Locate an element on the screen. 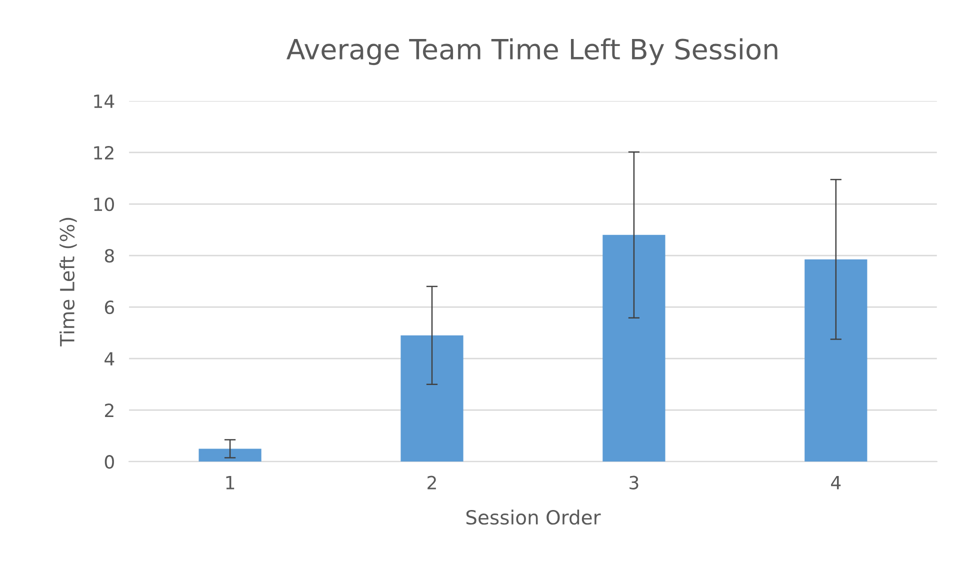 Image resolution: width=956 pixels, height=577 pixels. y-tick-label: 0 is located at coordinates (109, 462).